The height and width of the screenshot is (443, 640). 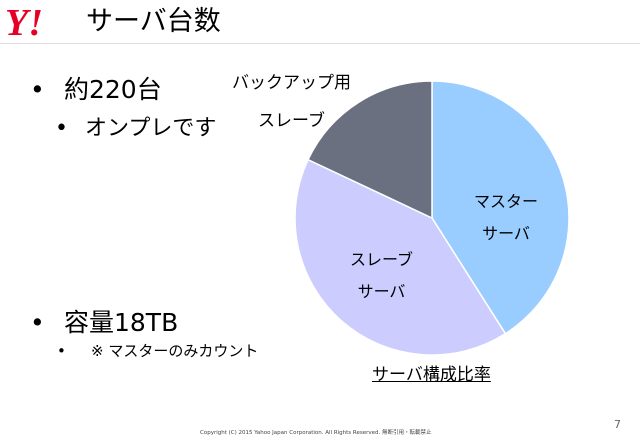 What do you see at coordinates (136, 128) in the screenshot?
I see `bullet-onprem: • オンプレです` at bounding box center [136, 128].